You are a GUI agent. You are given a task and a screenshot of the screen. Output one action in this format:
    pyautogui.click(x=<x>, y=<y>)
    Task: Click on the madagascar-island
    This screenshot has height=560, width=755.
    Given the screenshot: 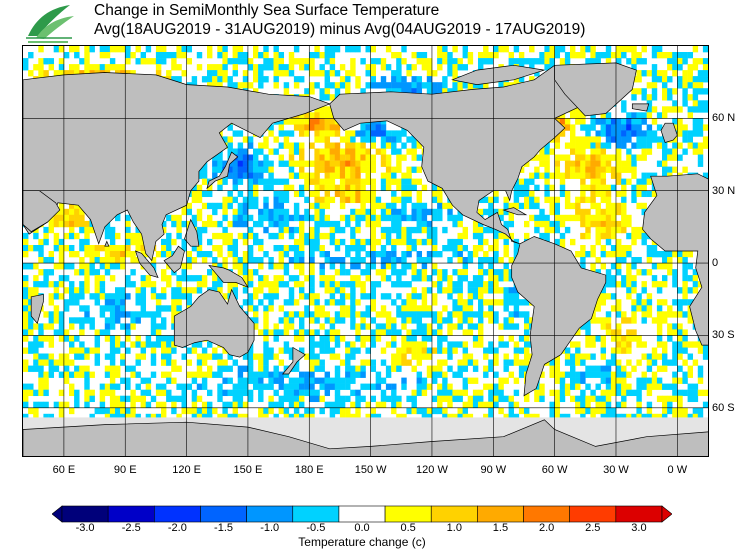 What is the action you would take?
    pyautogui.click(x=37, y=309)
    